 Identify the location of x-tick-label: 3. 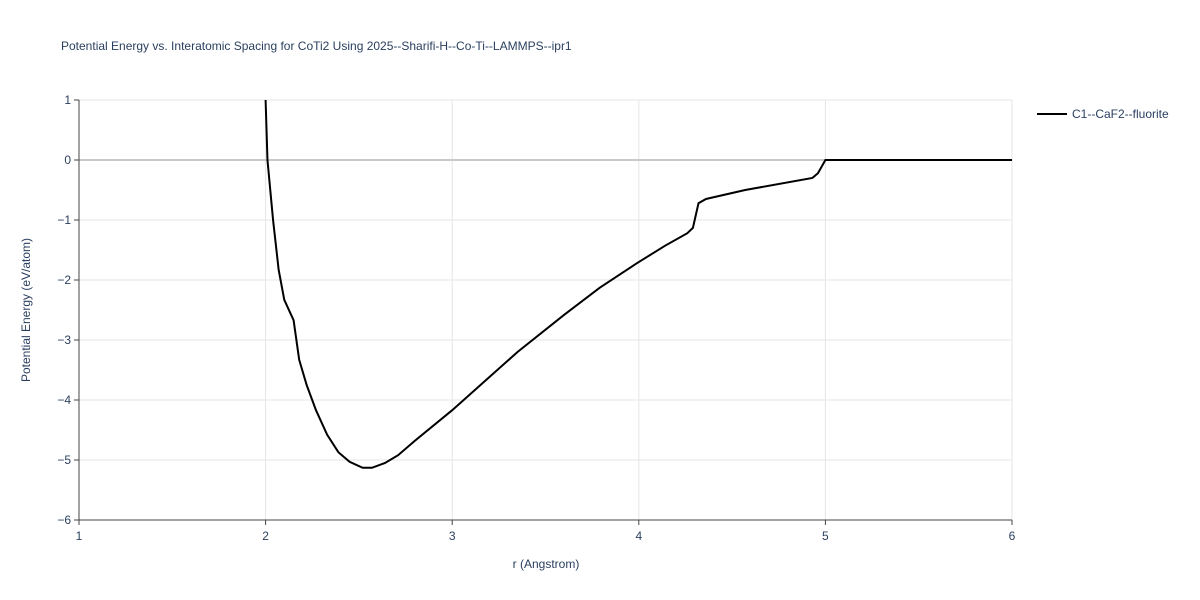
(452, 536).